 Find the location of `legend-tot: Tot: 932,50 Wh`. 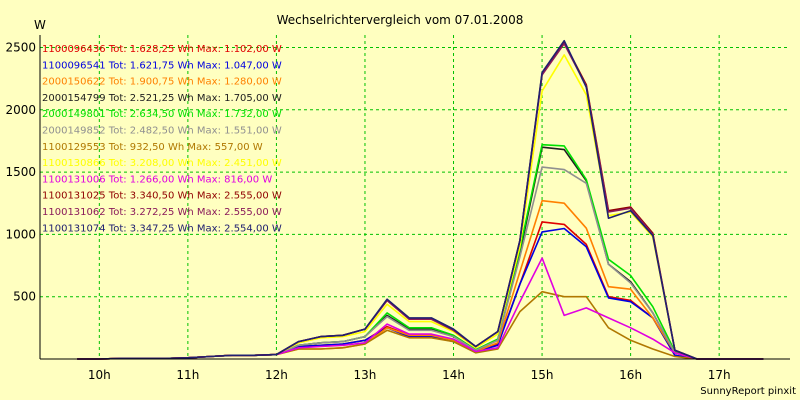

legend-tot: Tot: 932,50 Wh is located at coordinates (145, 147).